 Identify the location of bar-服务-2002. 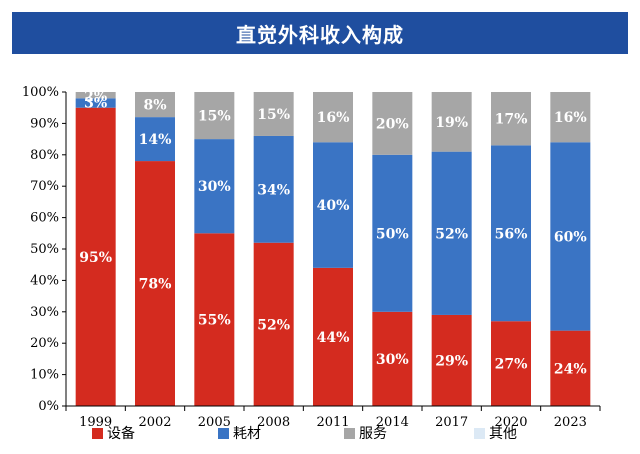
(155, 105).